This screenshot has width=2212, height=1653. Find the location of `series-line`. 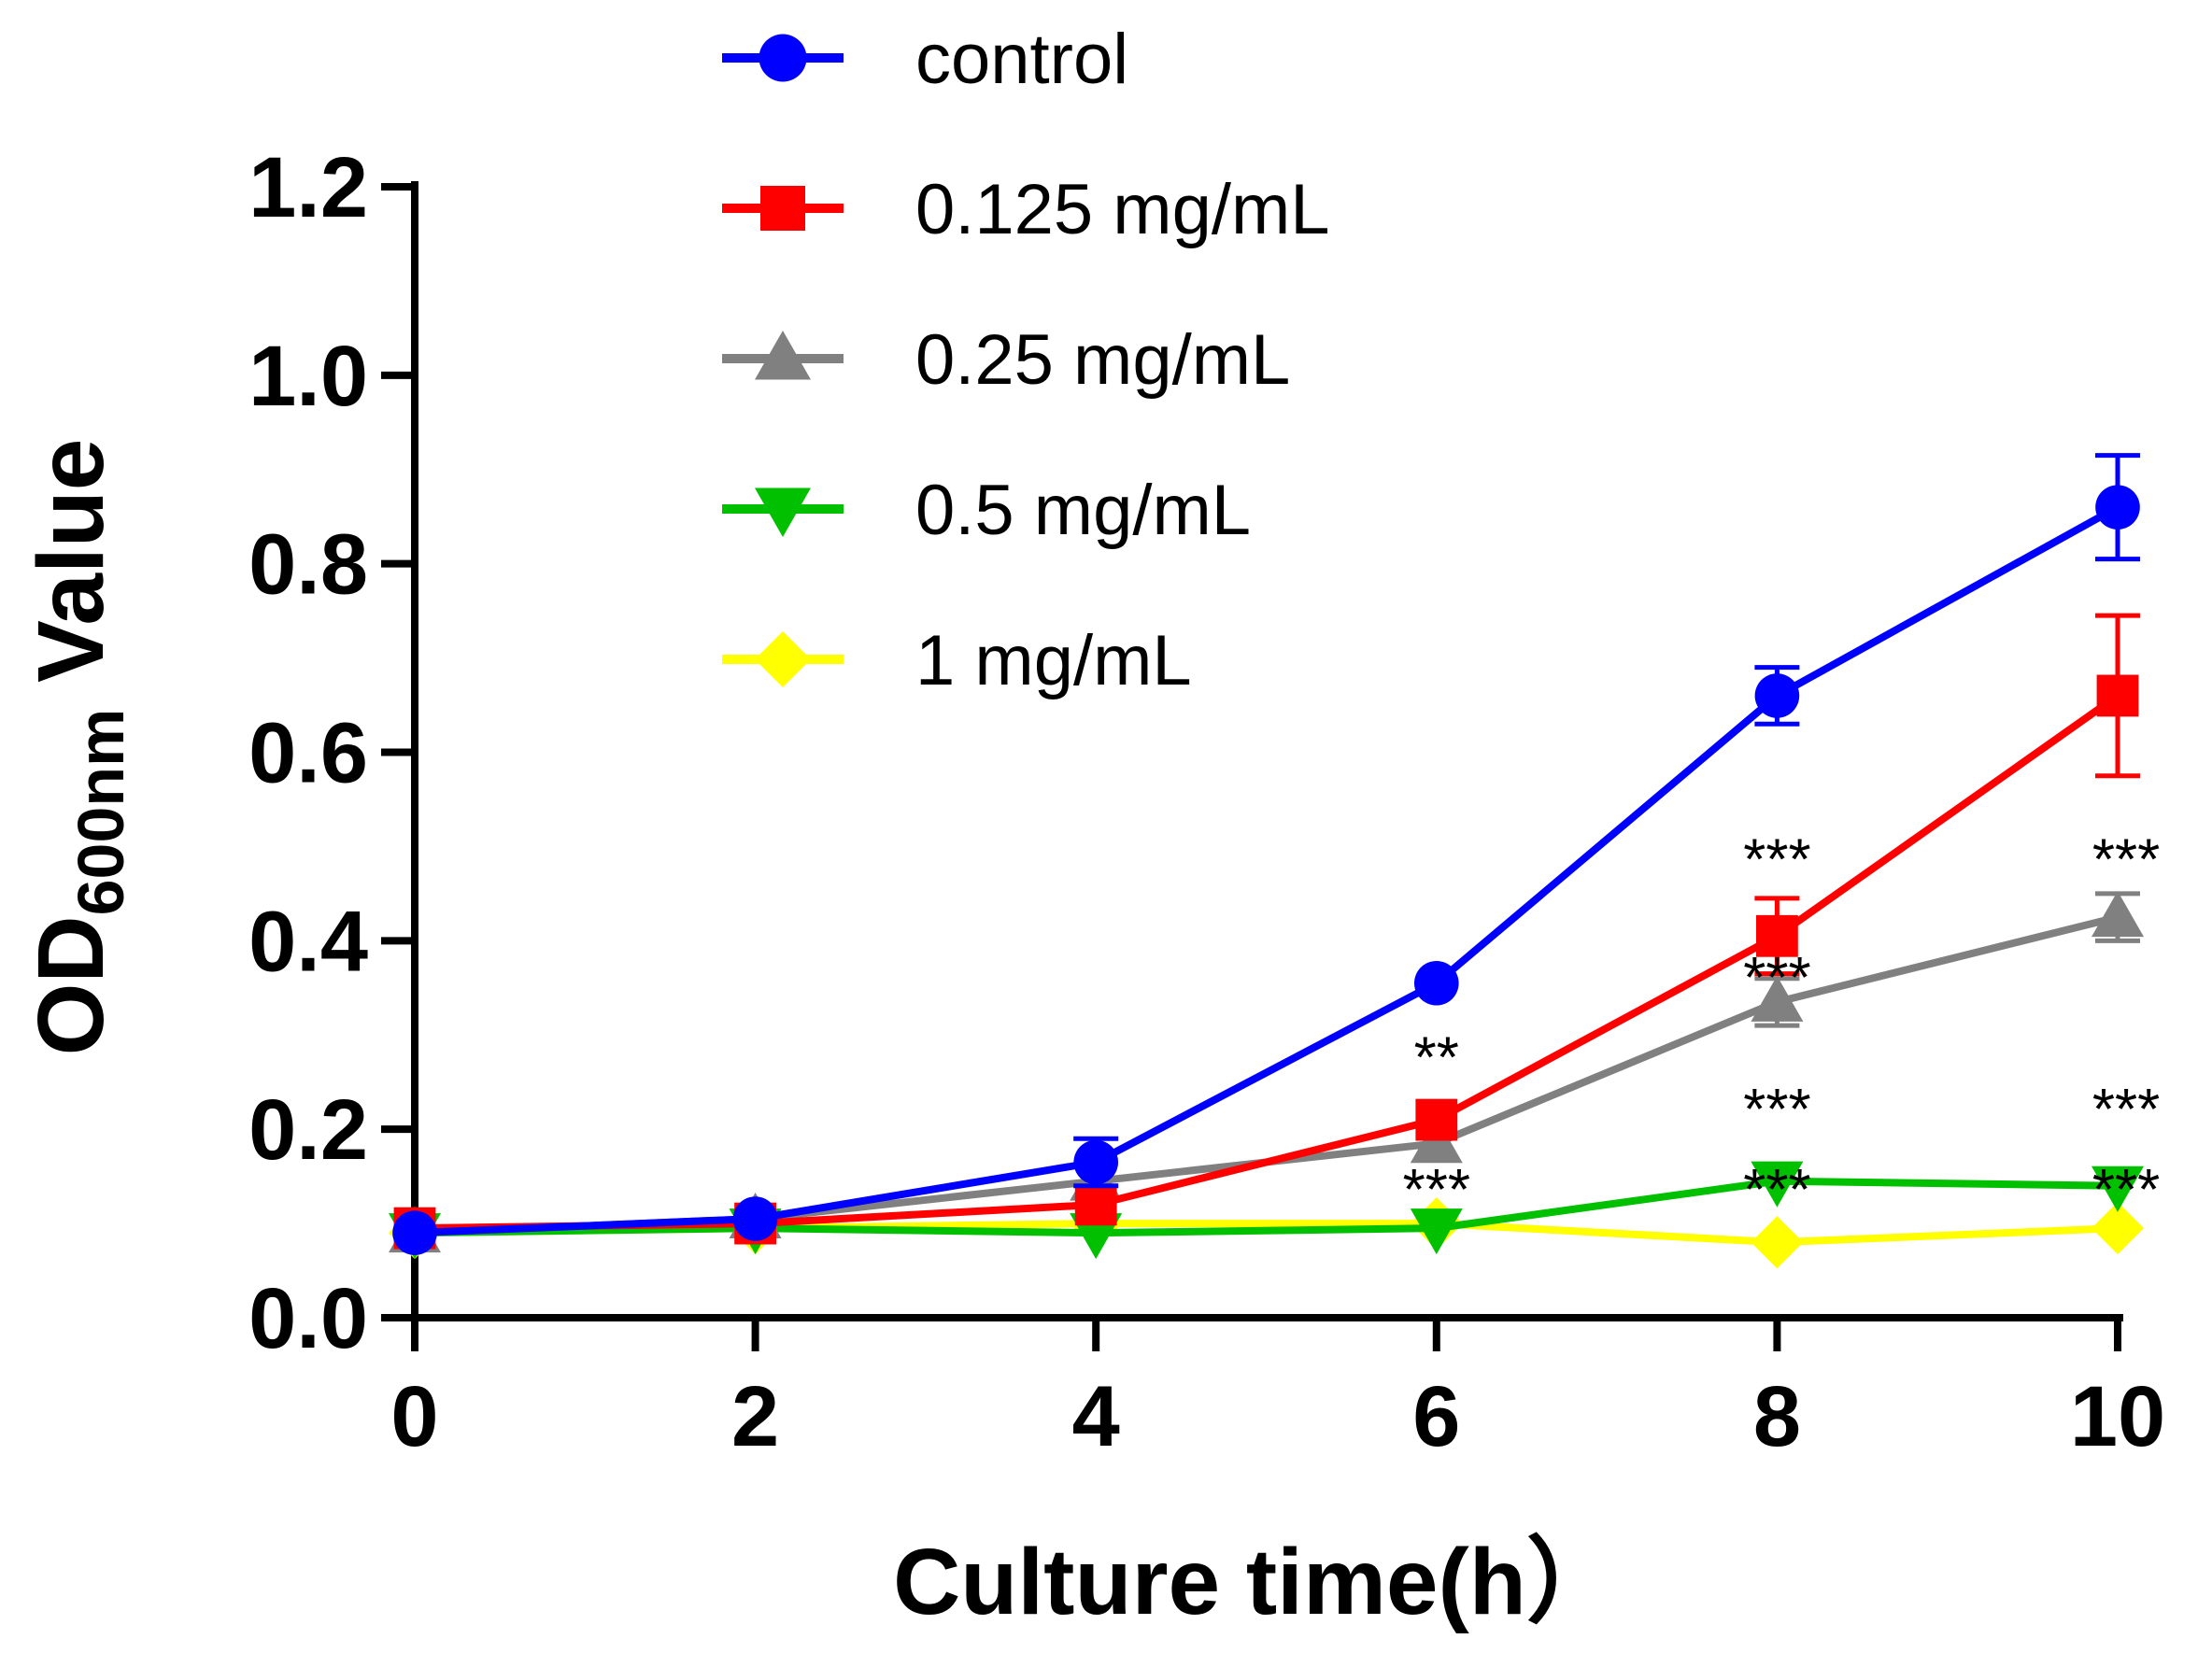

series-line is located at coordinates (1266, 1207).